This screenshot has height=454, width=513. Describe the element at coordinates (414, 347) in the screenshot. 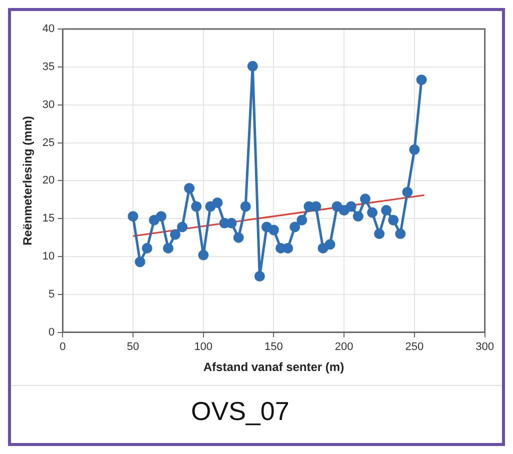

I see `x-tick-label: 250` at that location.